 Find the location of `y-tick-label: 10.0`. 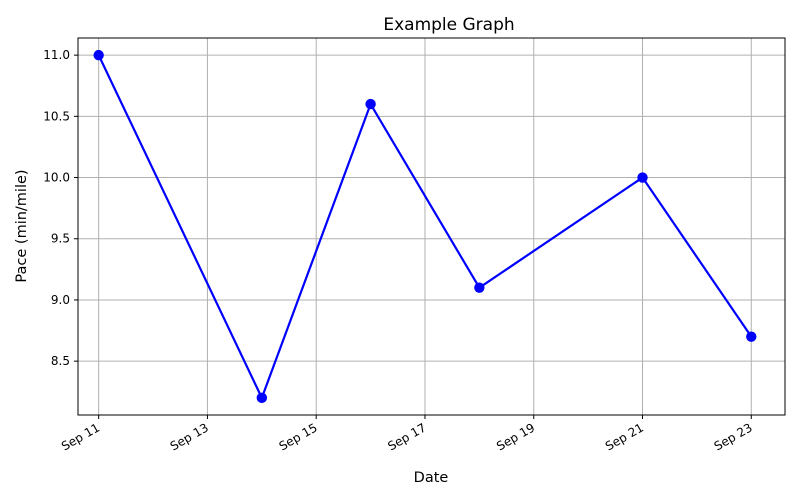

y-tick-label: 10.0 is located at coordinates (56, 178).